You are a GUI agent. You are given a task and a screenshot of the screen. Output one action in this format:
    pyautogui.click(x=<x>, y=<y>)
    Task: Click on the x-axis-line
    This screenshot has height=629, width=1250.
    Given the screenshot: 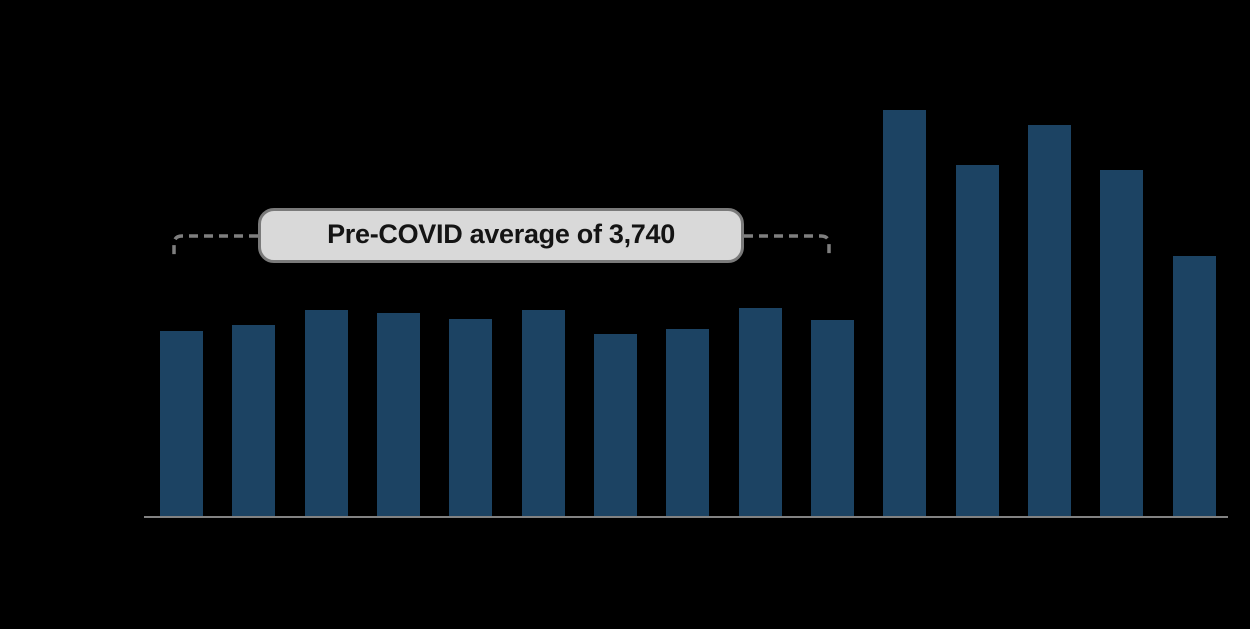 What is the action you would take?
    pyautogui.click(x=686, y=516)
    